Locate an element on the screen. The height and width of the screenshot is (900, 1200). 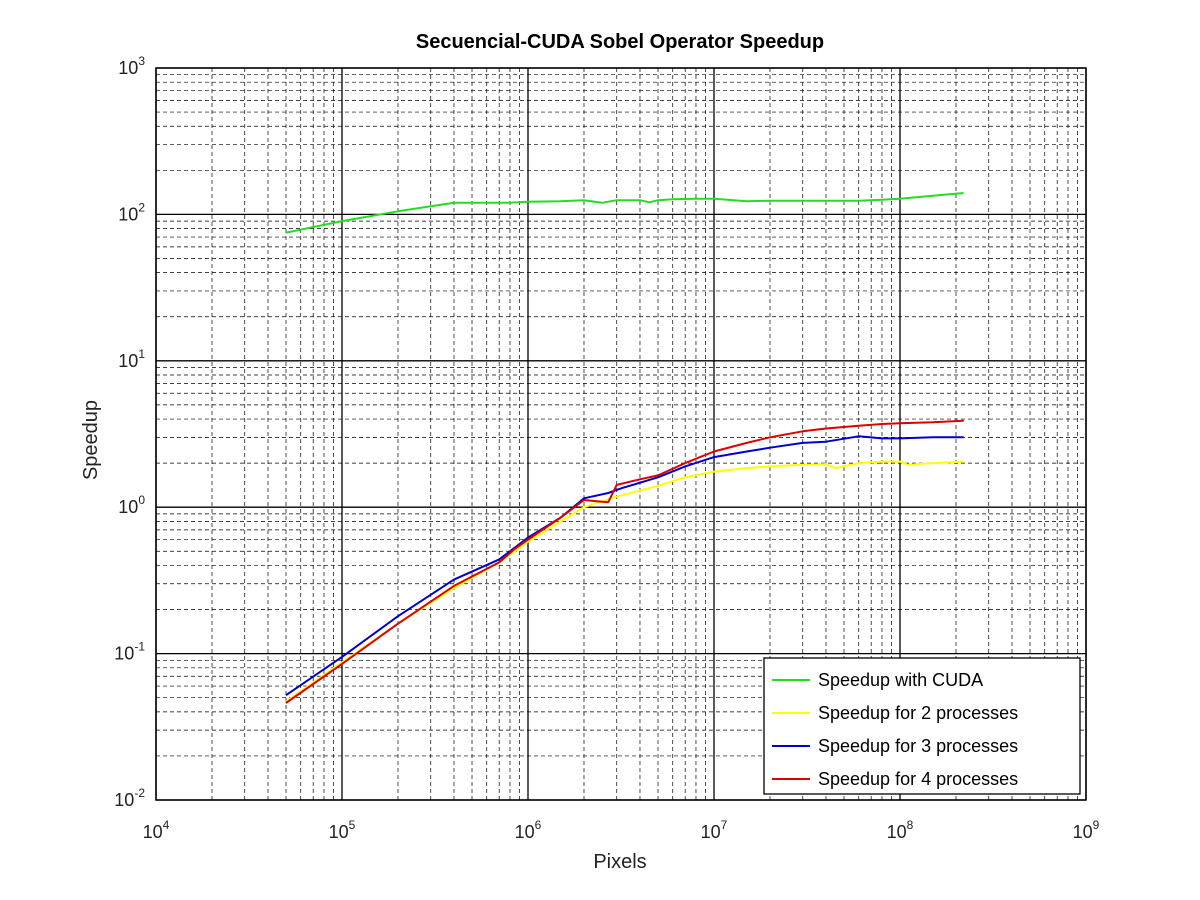
x-axis-ticks: 10⁴ 10⁵ 10⁶ 10⁷ 10⁸ 10⁹ is located at coordinates (621, 830).